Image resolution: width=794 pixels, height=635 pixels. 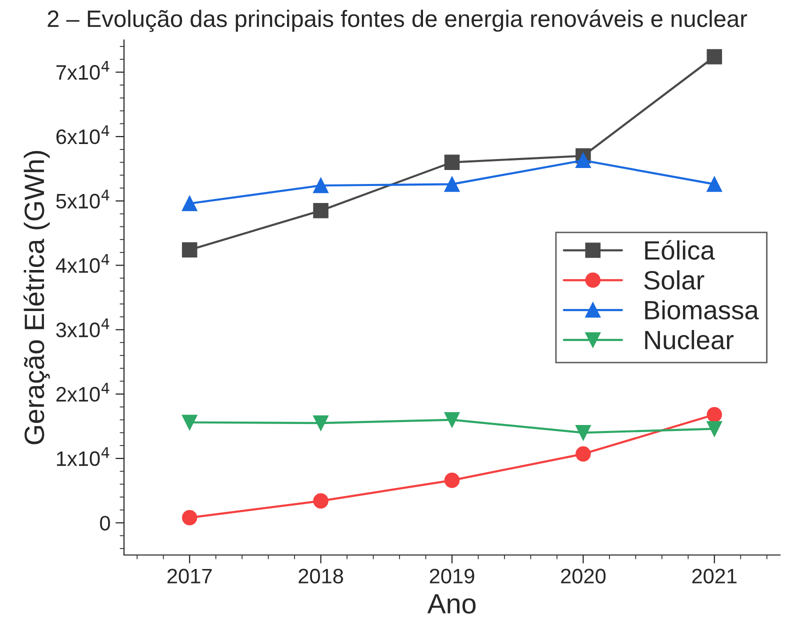 I want to click on y-tick-label: 6x10$^{4}$, so click(x=83, y=134).